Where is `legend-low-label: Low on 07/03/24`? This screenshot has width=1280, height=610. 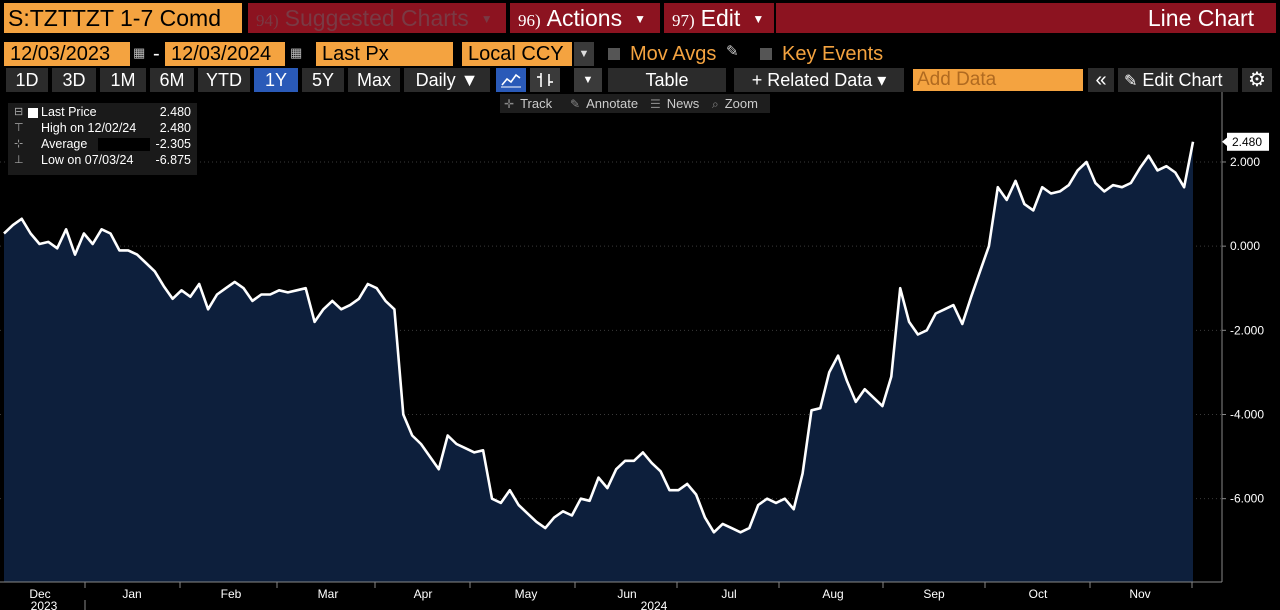 legend-low-label: Low on 07/03/24 is located at coordinates (87, 160).